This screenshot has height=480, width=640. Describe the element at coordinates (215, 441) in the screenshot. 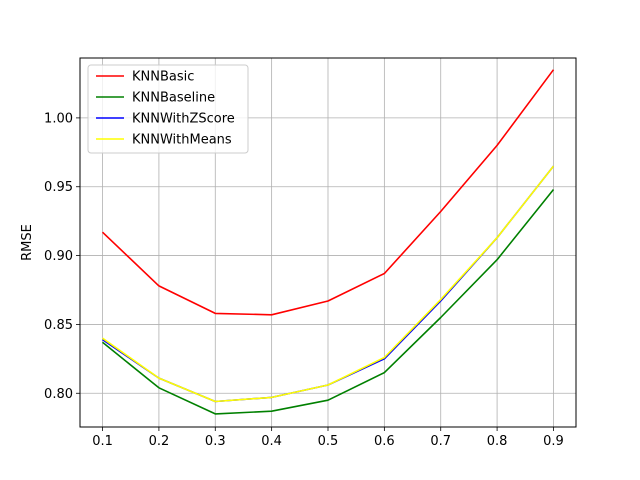

I see `x-tick-label: 0.3` at that location.